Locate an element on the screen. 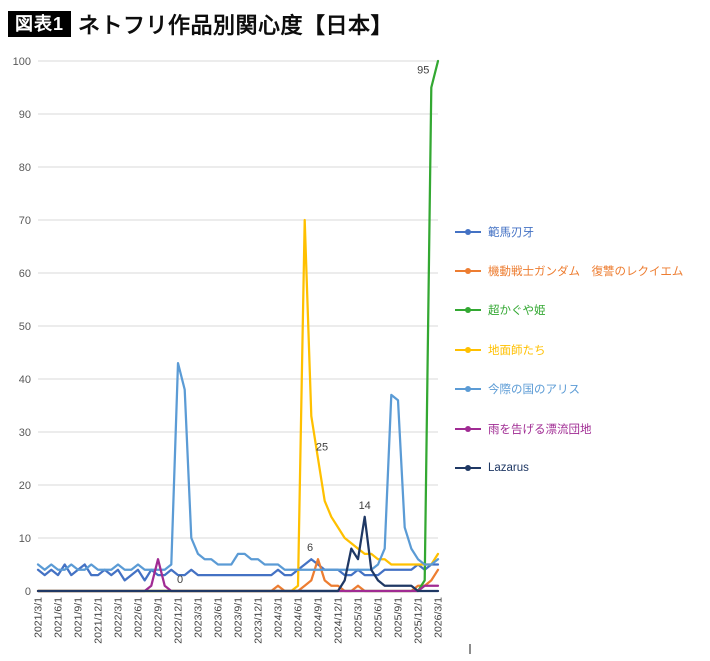  y-axis-labels: 0 10 20 30 40 50 60 70 80 90 100 is located at coordinates (22, 327).